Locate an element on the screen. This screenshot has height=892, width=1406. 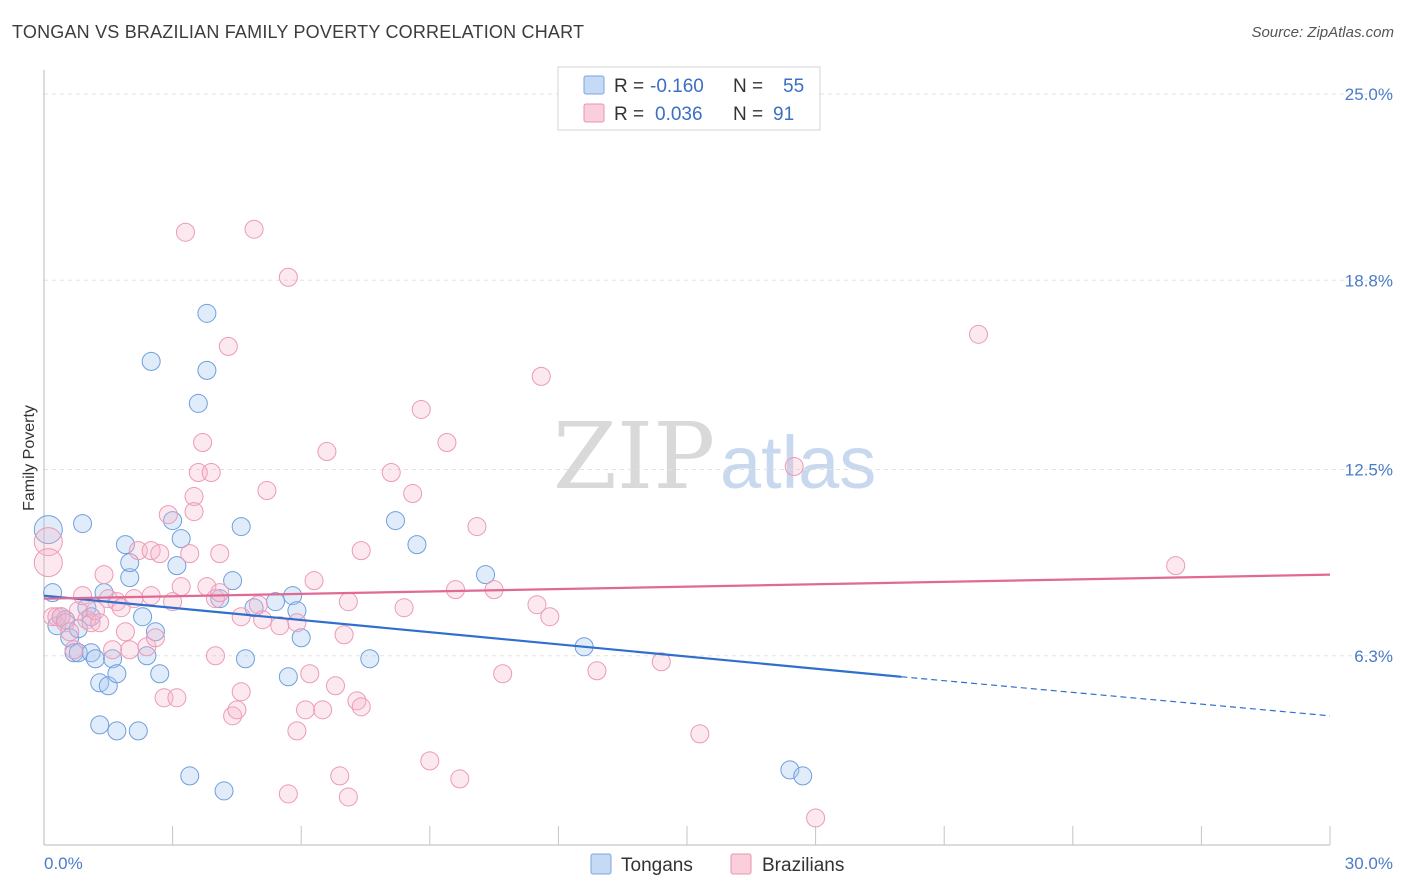
legend-swatch-brazilians is located at coordinates (594, 113).